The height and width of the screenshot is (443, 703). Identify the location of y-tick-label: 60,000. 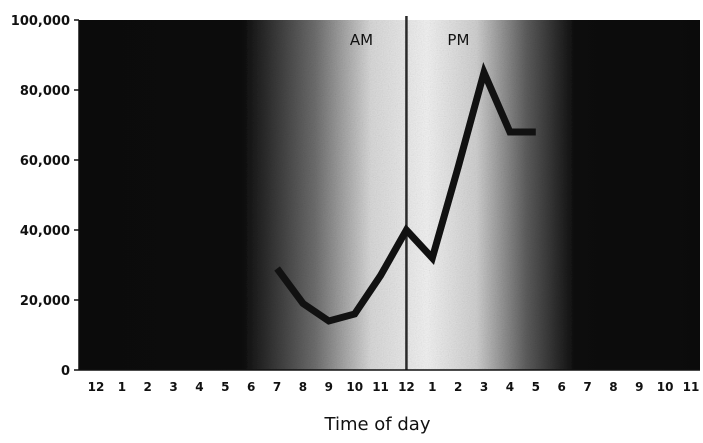
(45, 161).